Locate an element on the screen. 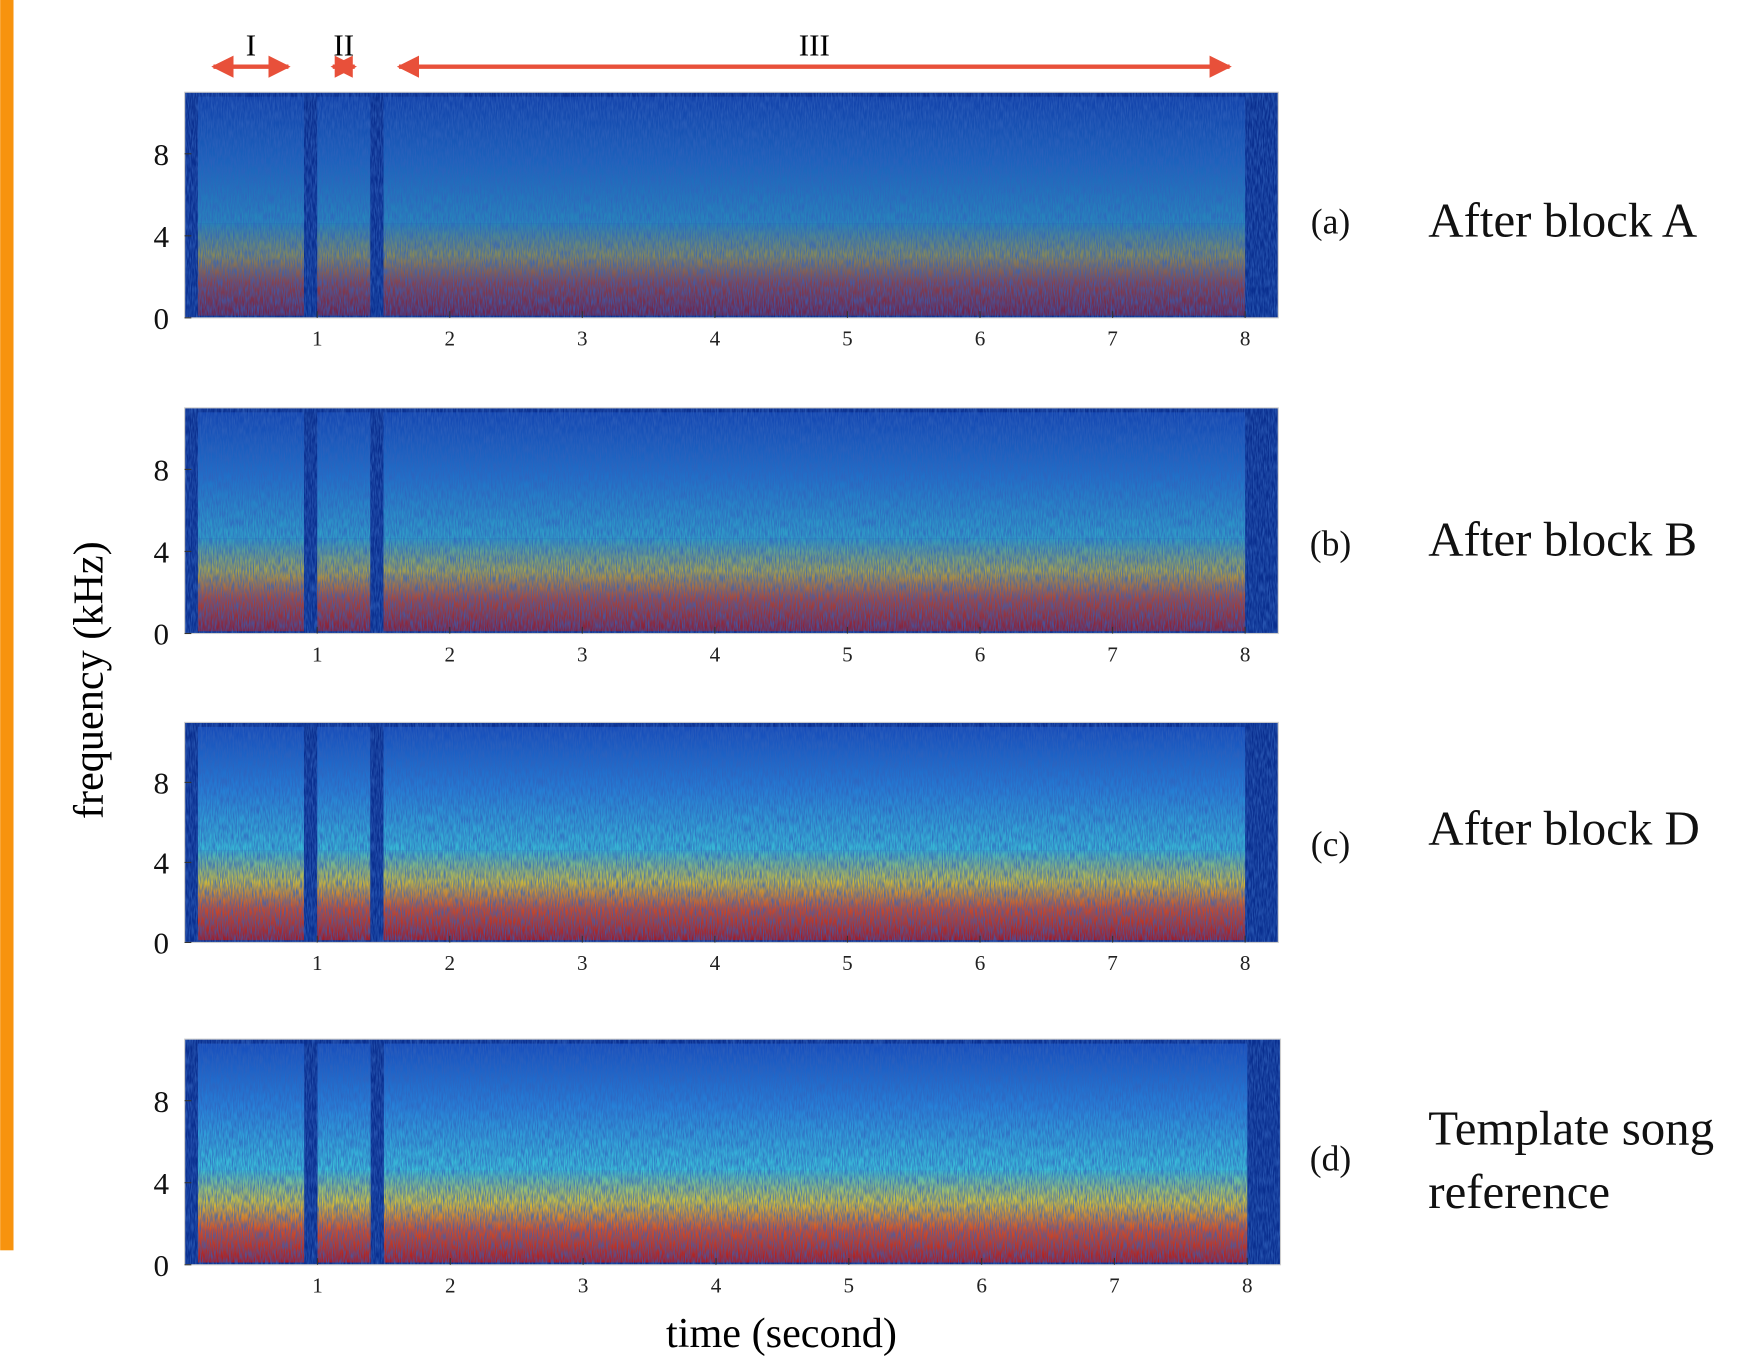 Image resolution: width=1743 pixels, height=1357 pixels. panel-description: After block A is located at coordinates (1562, 220).